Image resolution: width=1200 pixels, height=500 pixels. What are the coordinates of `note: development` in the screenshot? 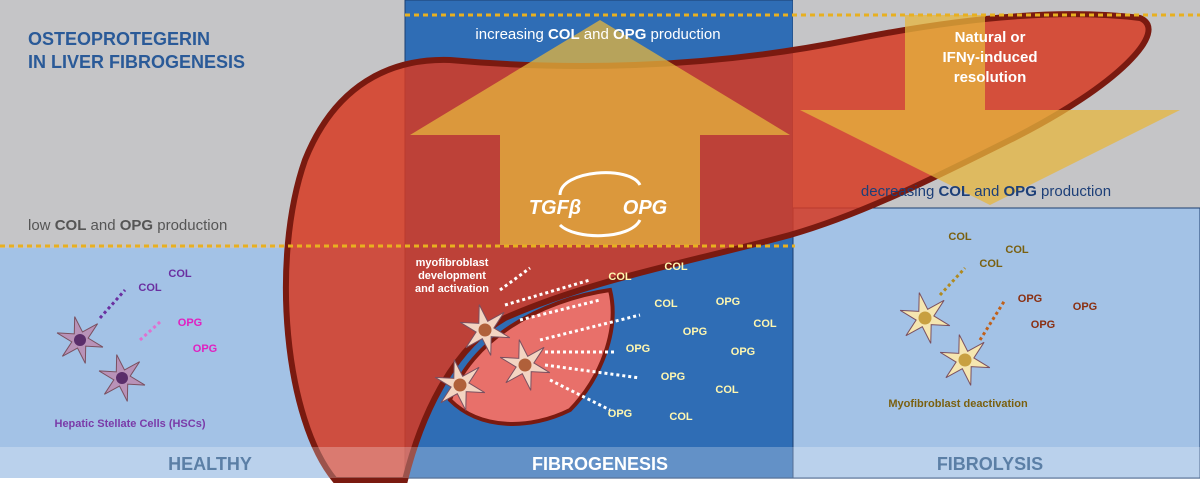 It's located at (452, 276).